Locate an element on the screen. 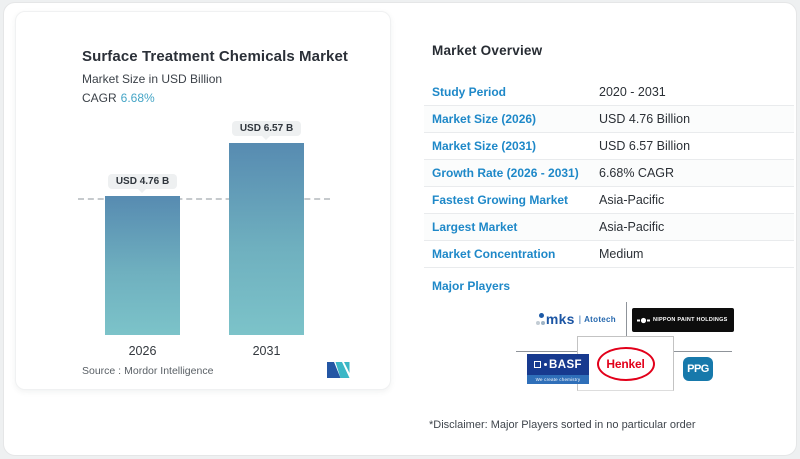 The image size is (800, 459). cagr-value: 6.68% is located at coordinates (137, 98).